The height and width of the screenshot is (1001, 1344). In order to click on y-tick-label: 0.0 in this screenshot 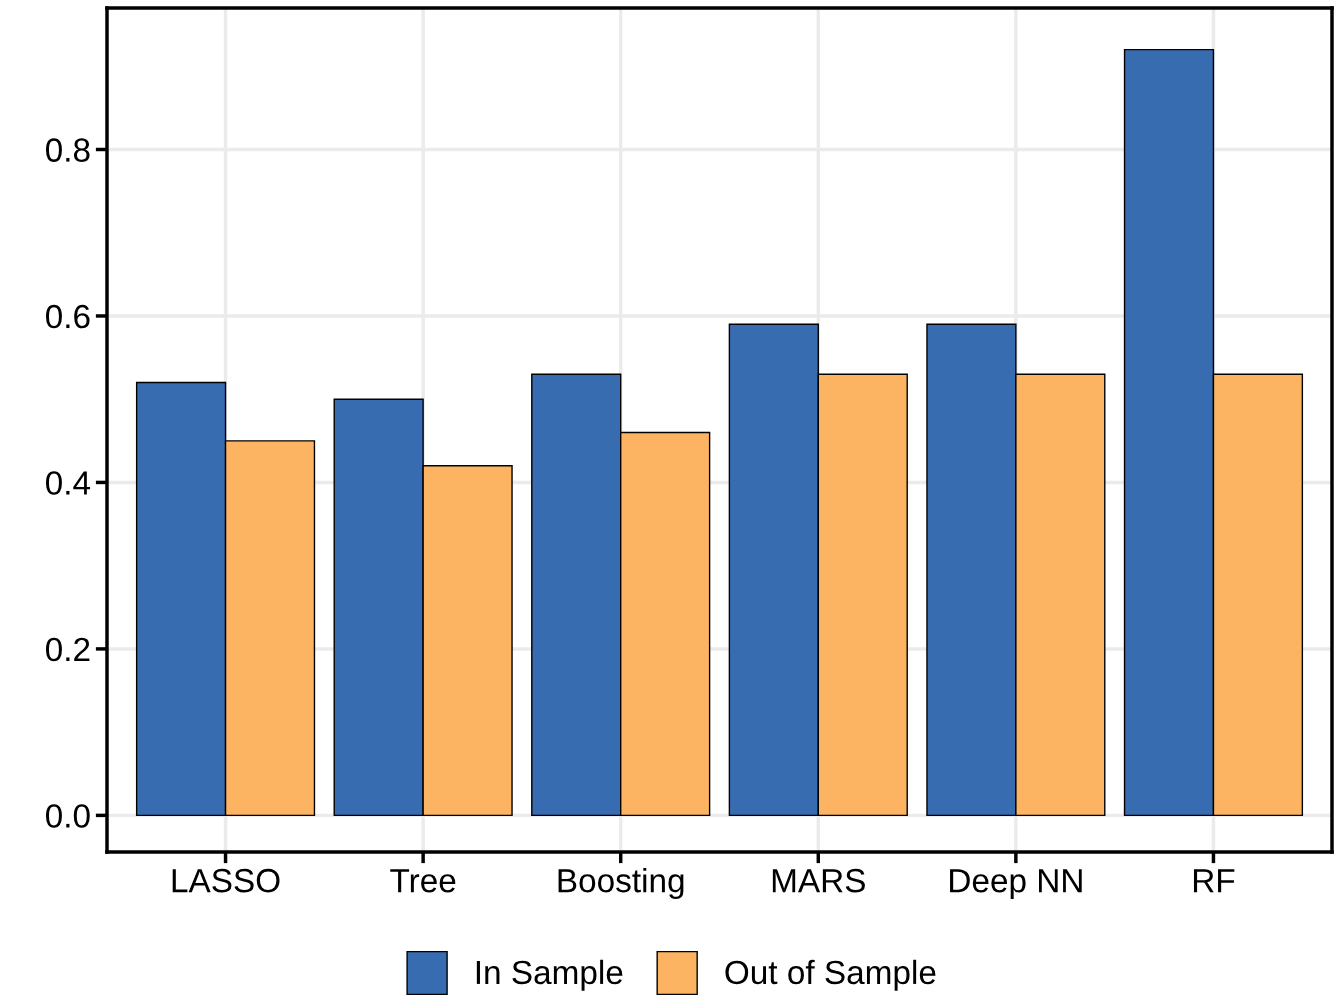, I will do `click(68, 816)`.